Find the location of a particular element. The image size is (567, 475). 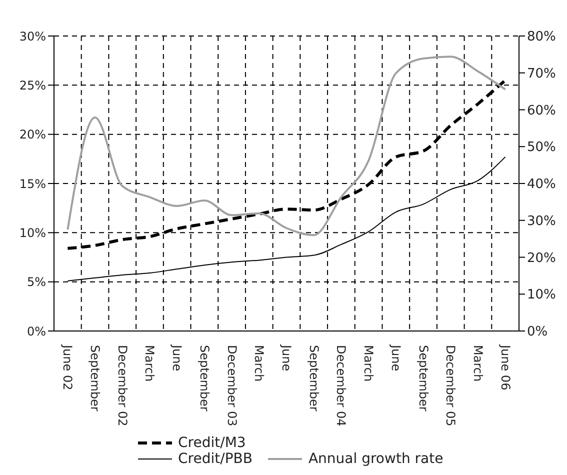

y2-tick-label: 10% is located at coordinates (541, 295).